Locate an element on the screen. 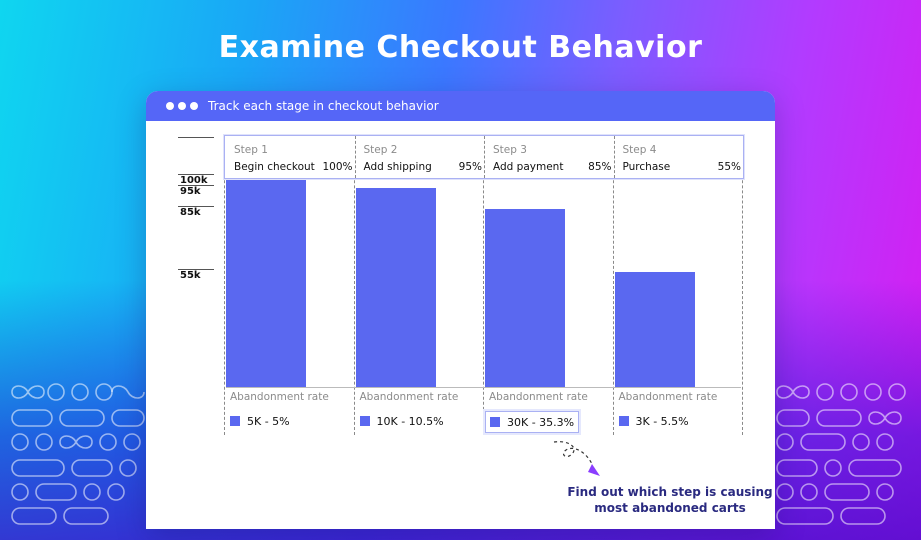 The height and width of the screenshot is (540, 921). abandonment-value-1: 5K - 5% is located at coordinates (260, 421).